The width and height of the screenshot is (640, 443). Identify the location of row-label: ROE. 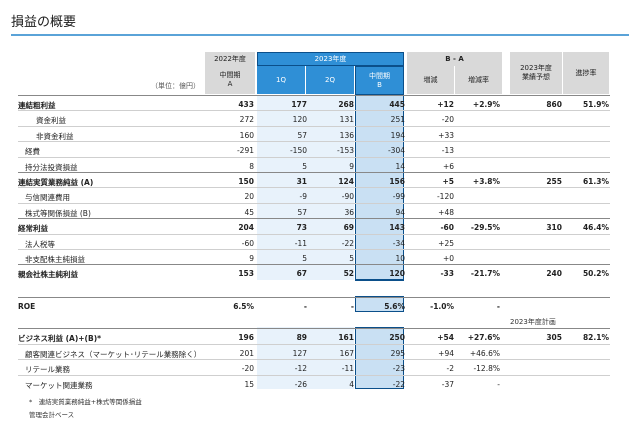
(27, 306).